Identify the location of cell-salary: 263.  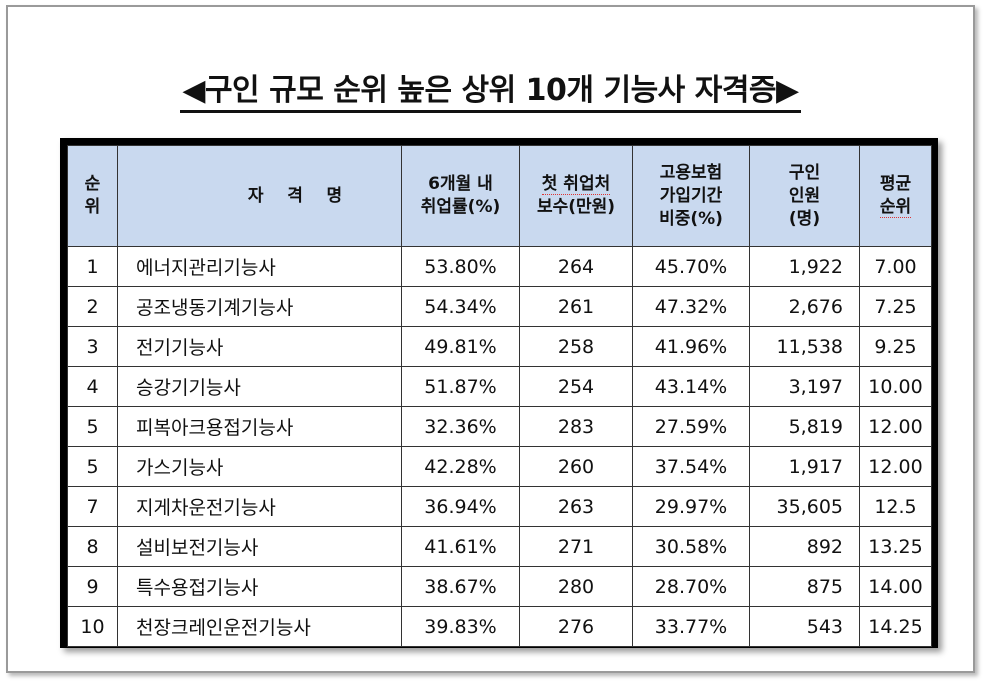
(576, 506).